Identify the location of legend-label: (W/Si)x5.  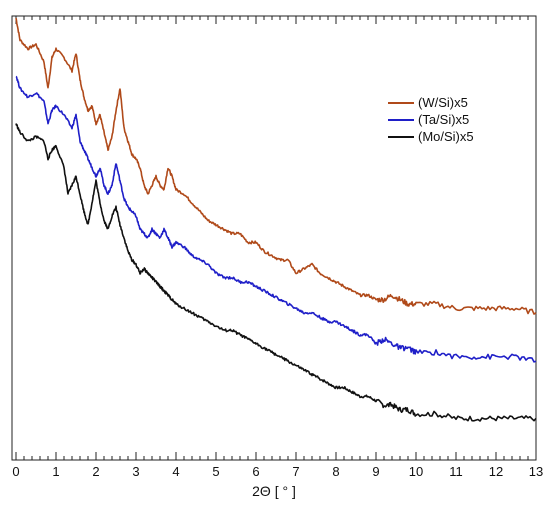
(443, 102).